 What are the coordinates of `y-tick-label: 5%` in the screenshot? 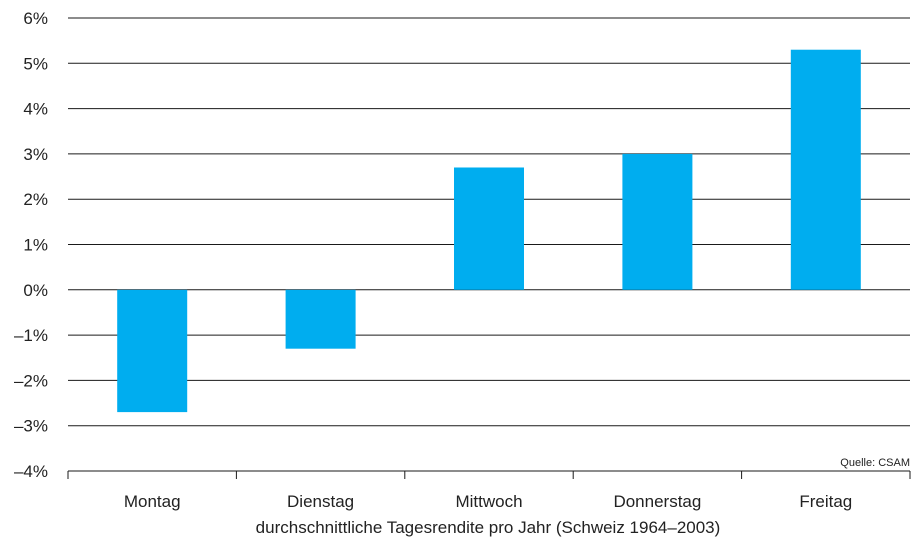 It's located at (35, 63).